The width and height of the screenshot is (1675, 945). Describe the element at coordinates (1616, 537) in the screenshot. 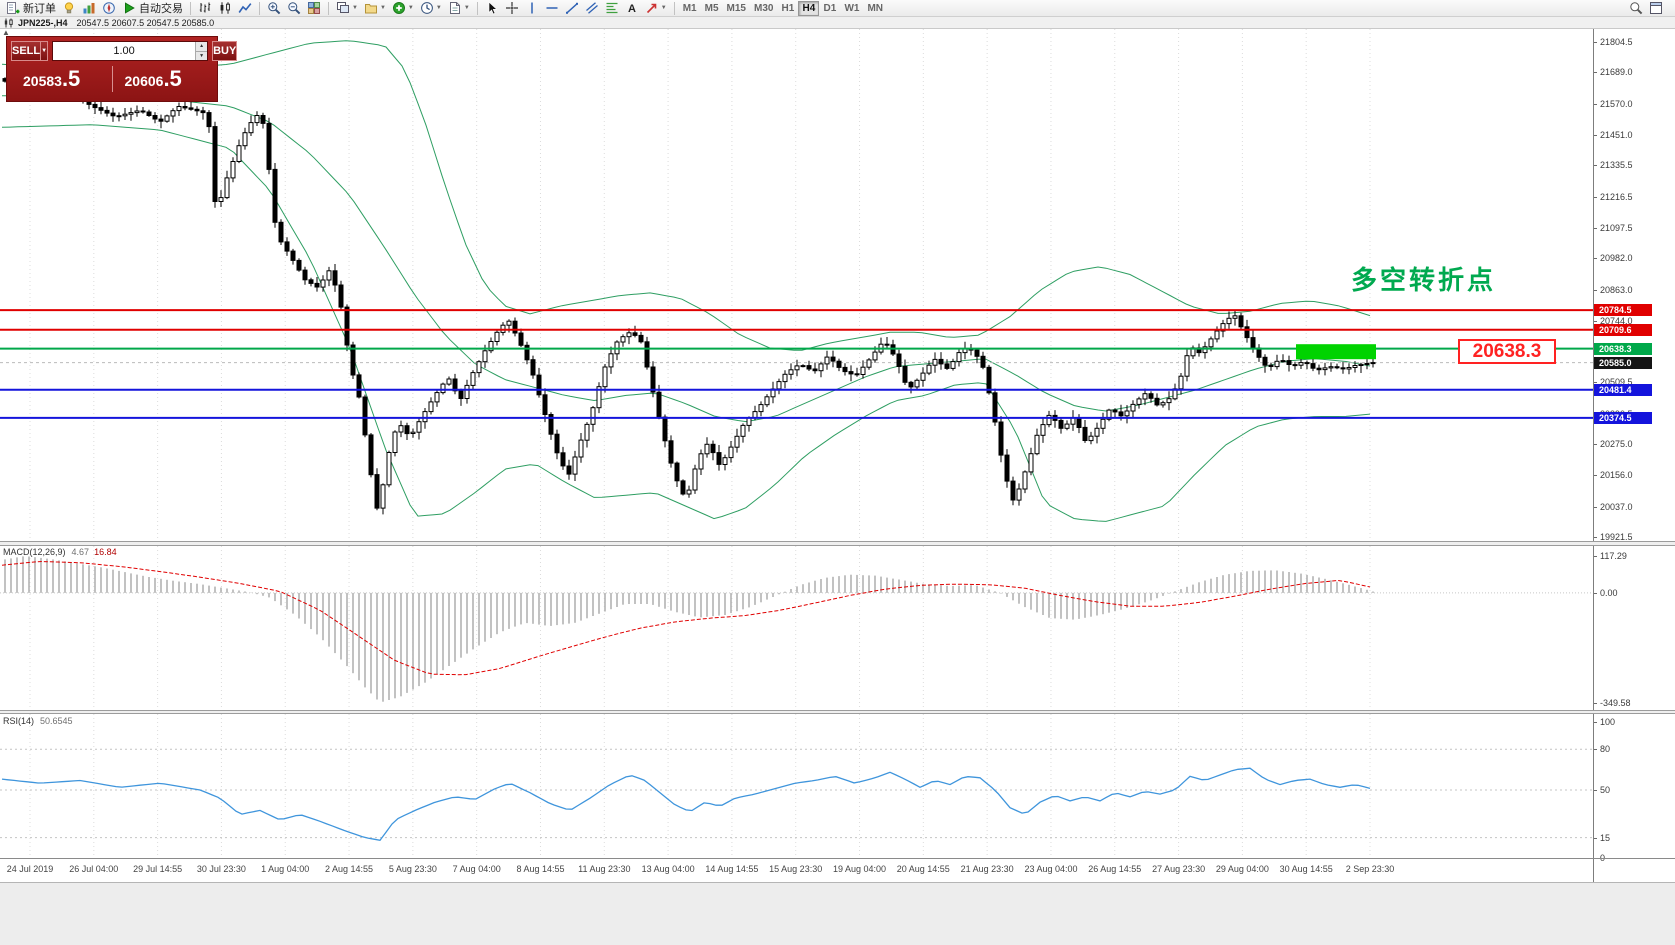

I see `price-tick: 19921.5` at that location.